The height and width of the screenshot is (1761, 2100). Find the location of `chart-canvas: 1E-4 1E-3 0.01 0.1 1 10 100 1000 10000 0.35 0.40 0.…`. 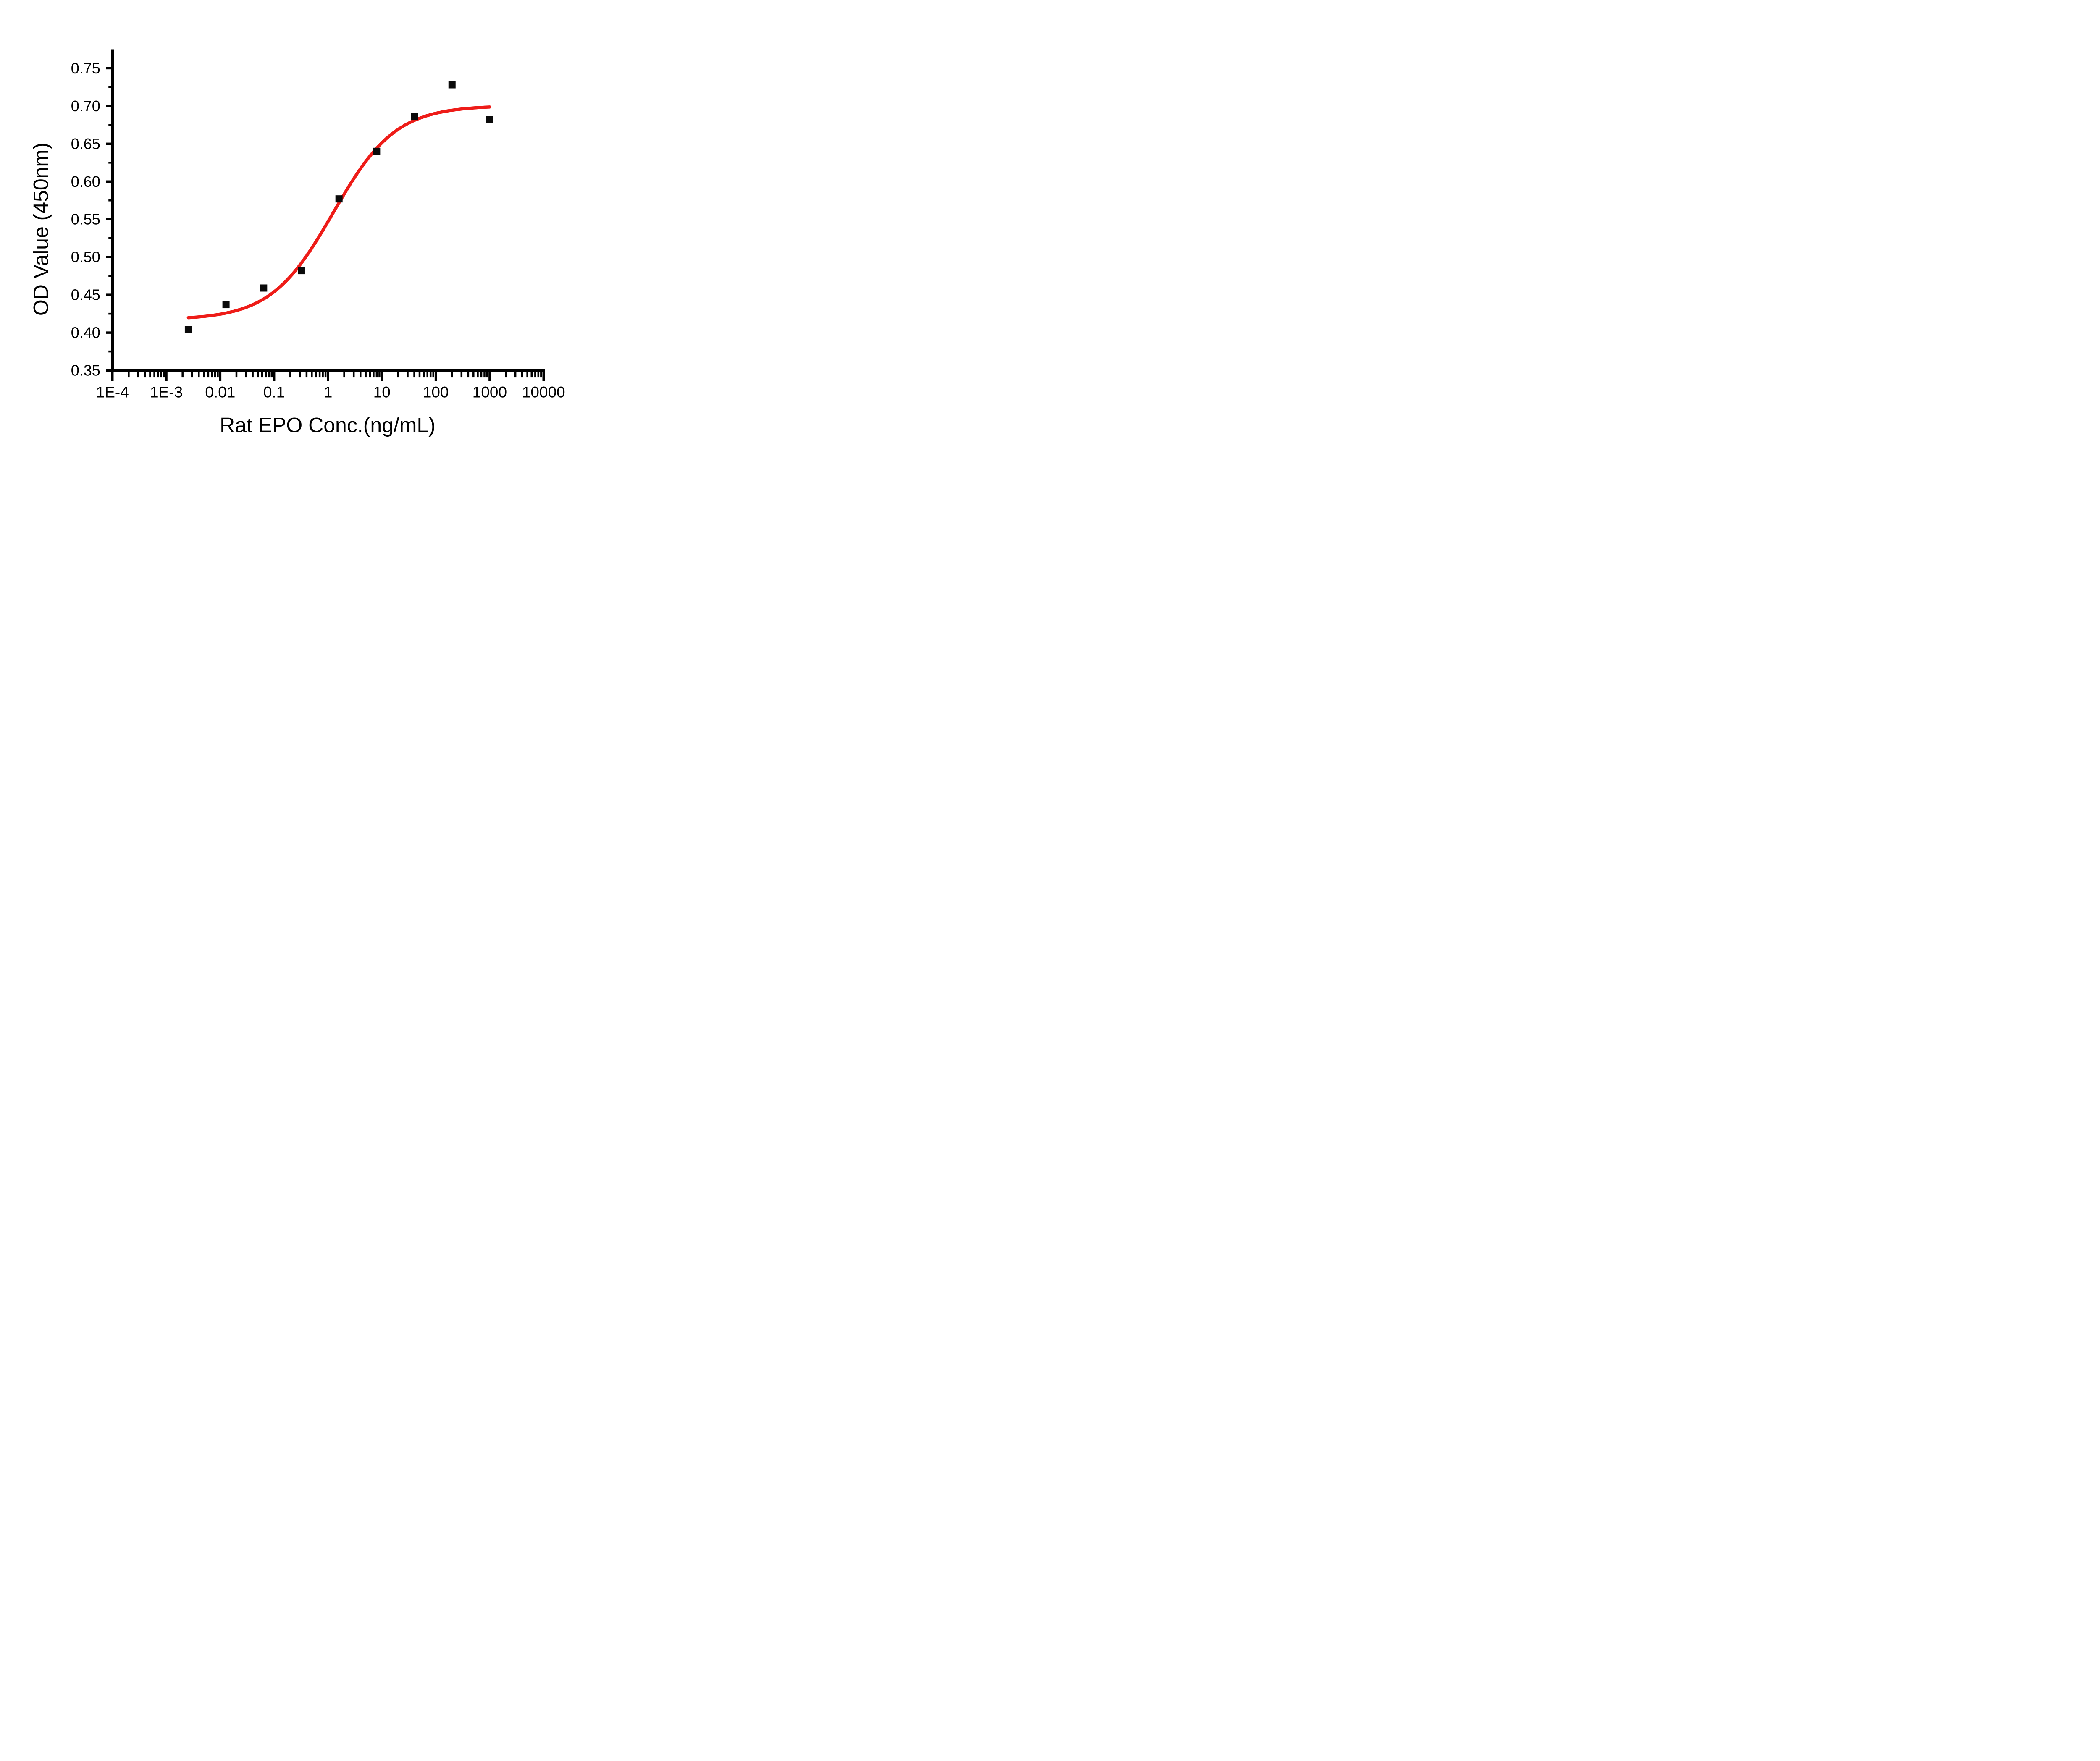

chart-canvas: 1E-4 1E-3 0.01 0.1 1 10 100 1000 10000 0.35 0.40 0.… is located at coordinates (297, 243).